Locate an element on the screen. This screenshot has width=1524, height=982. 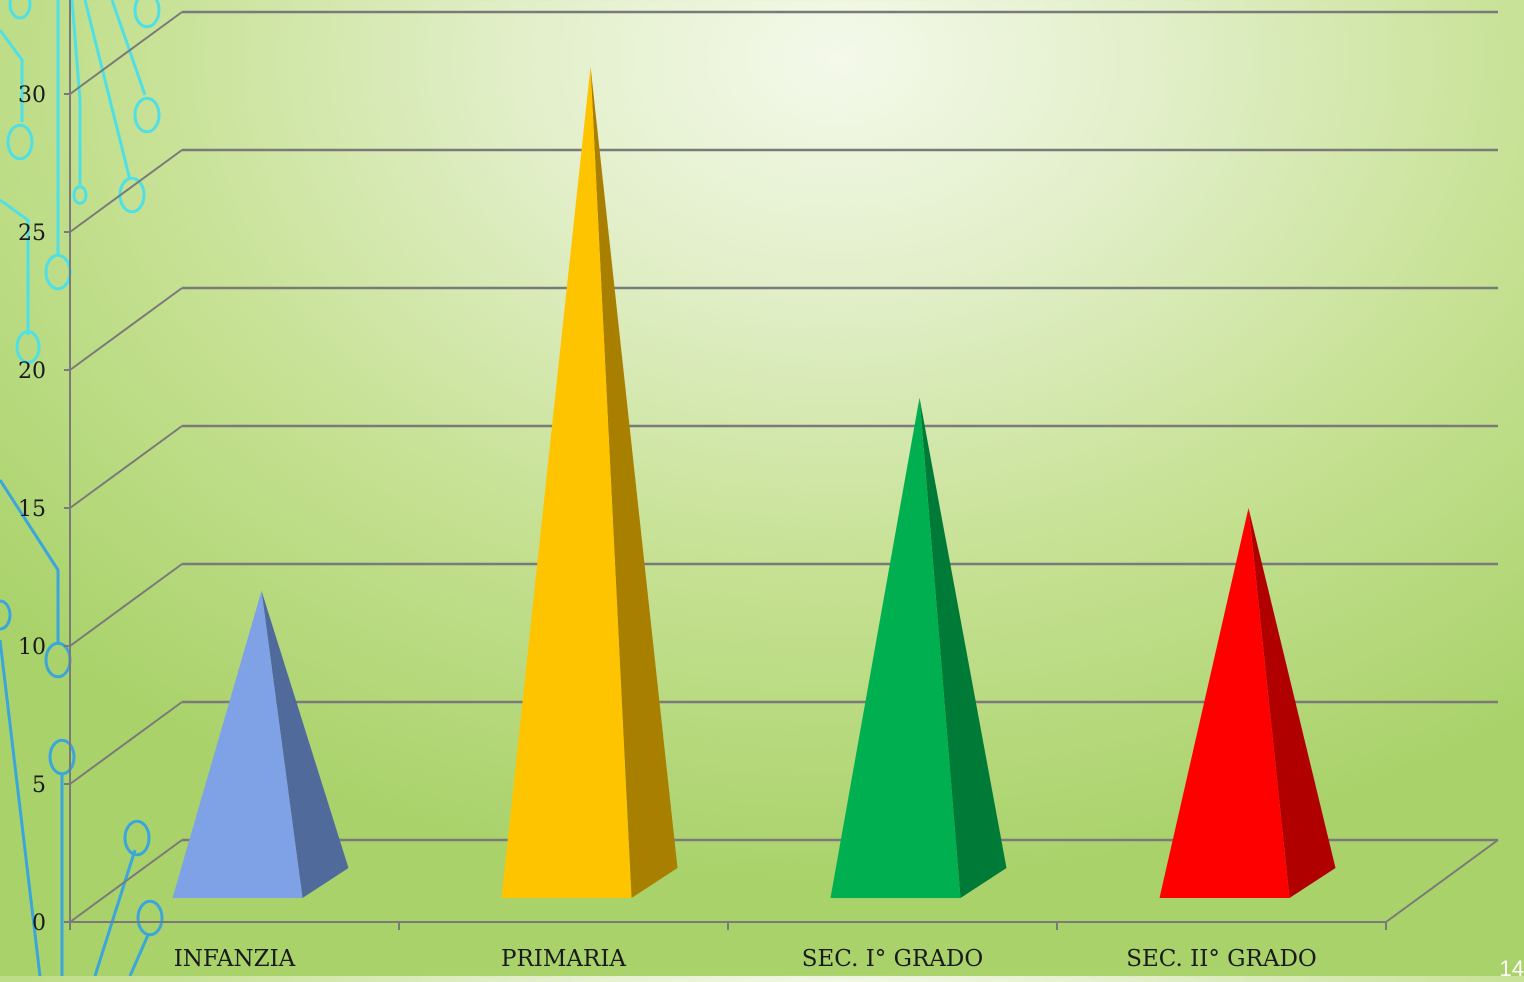
x-category-label: PRIMARIA is located at coordinates (563, 959).